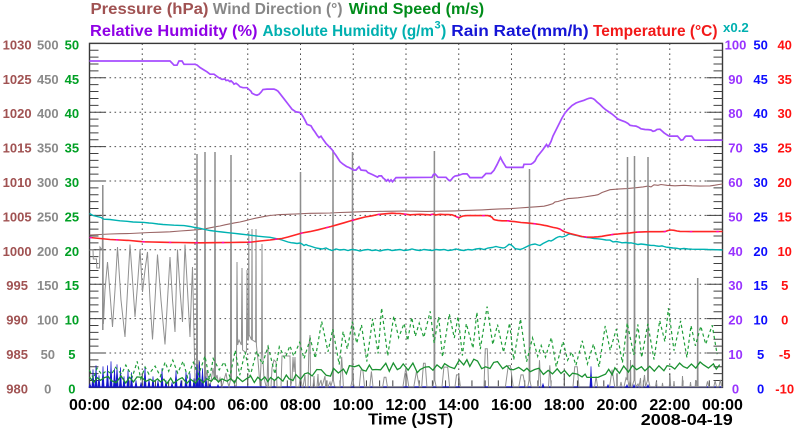 This screenshot has height=434, width=800. Describe the element at coordinates (438, 26) in the screenshot. I see `svg-text: 3` at that location.